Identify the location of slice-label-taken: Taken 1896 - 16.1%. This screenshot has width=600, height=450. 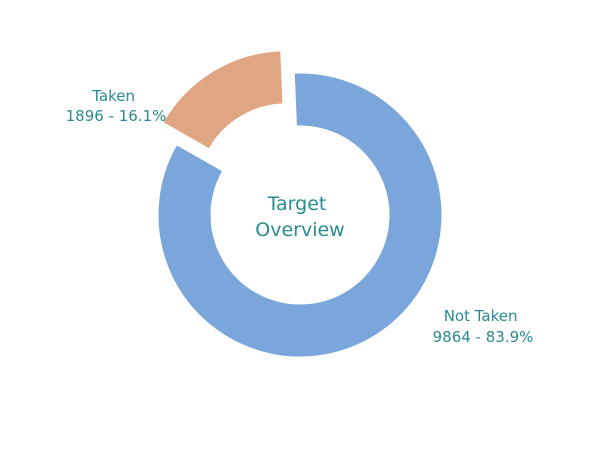
(116, 106).